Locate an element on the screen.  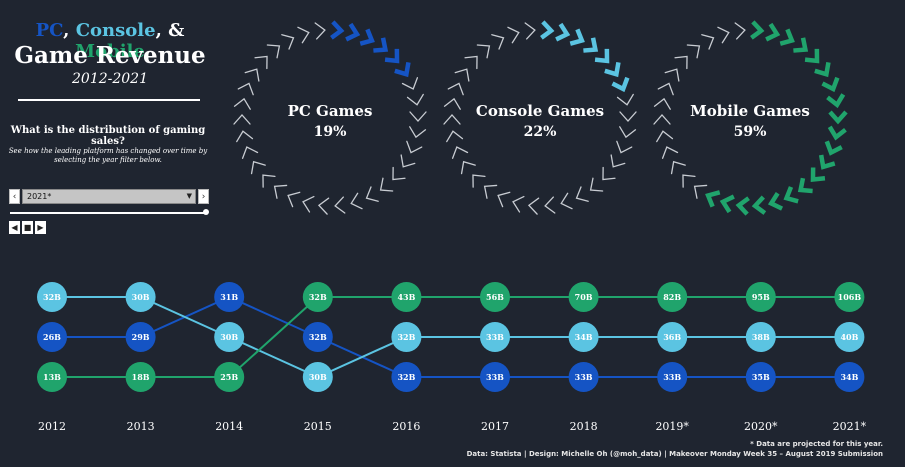
data-label-mobile: 95B is located at coordinates (761, 297).